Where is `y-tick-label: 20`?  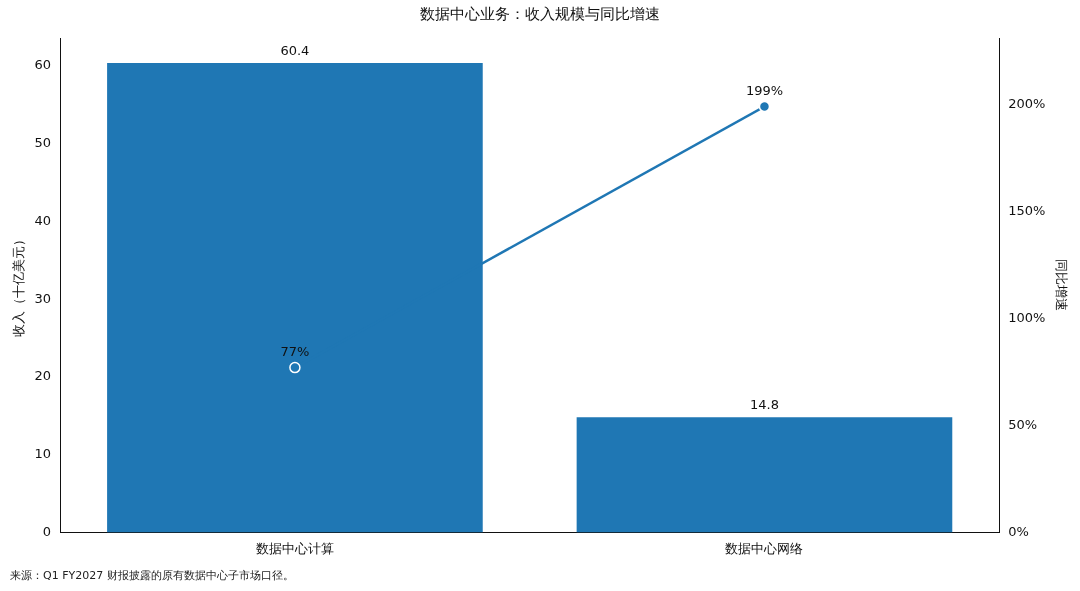 y-tick-label: 20 is located at coordinates (43, 376).